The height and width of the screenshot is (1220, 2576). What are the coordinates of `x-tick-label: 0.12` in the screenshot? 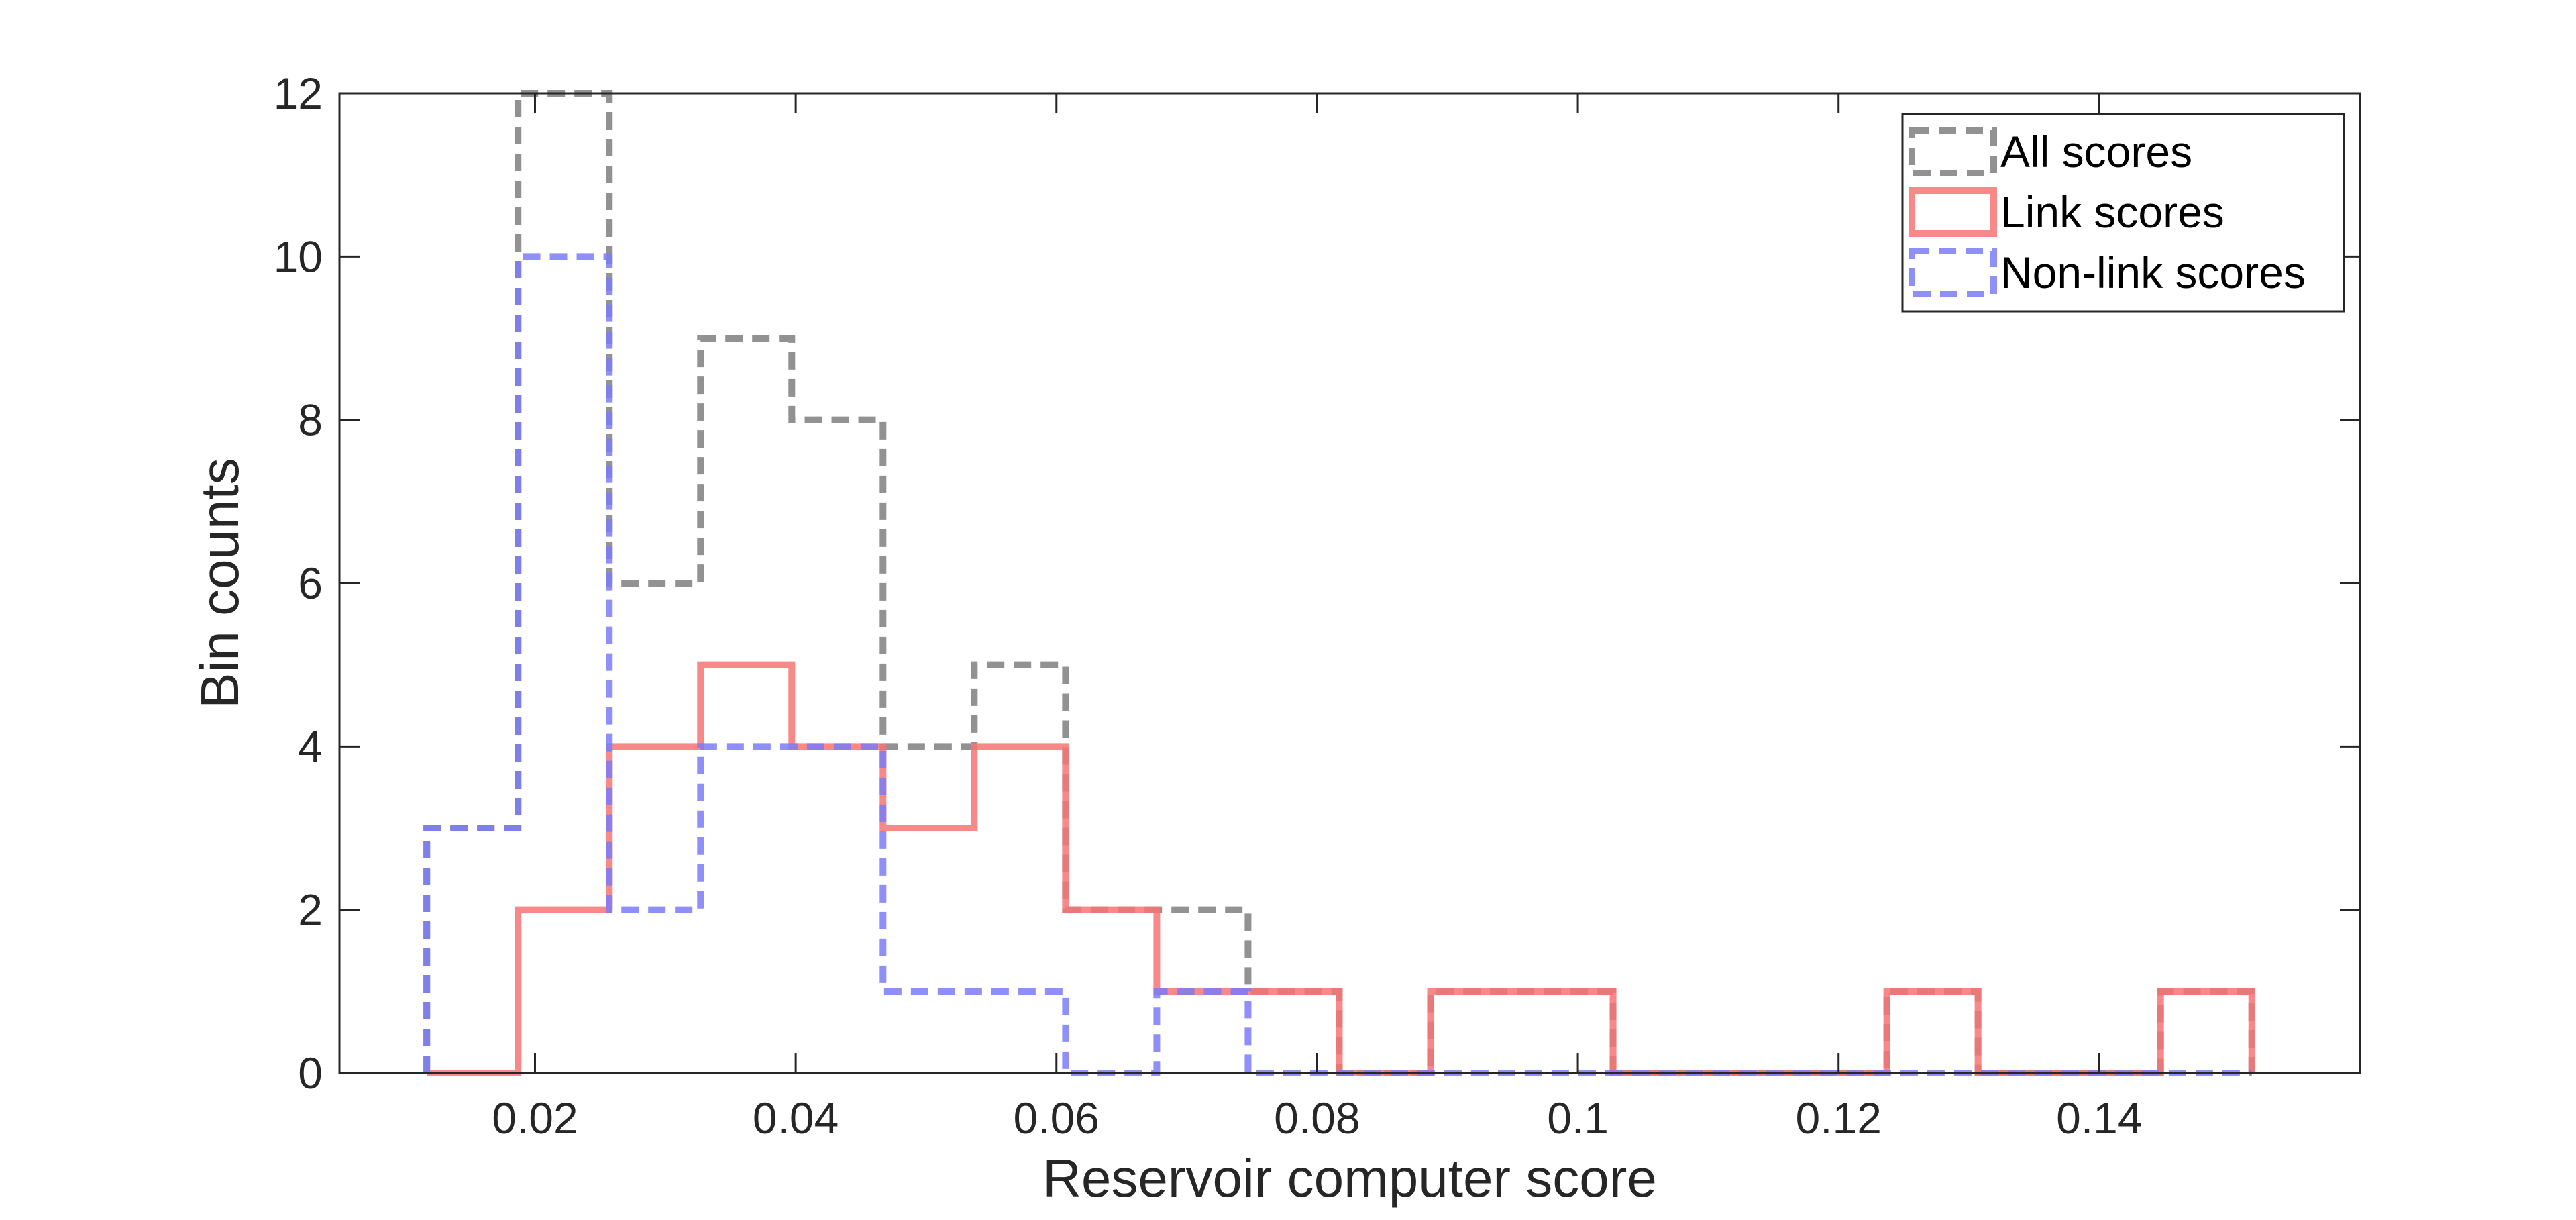 It's located at (1838, 1118).